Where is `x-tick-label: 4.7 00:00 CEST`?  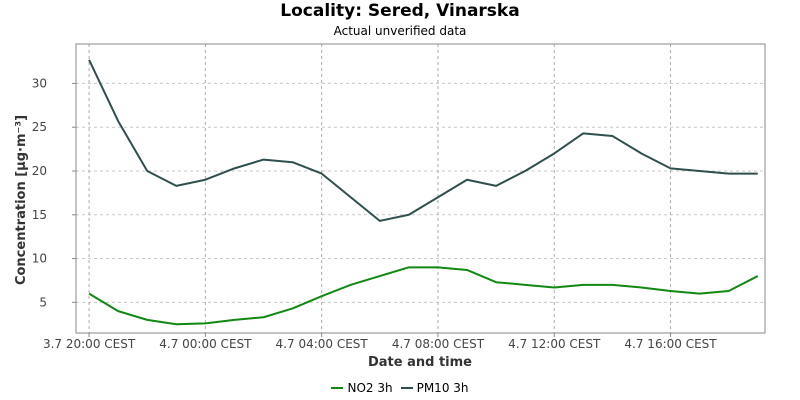 x-tick-label: 4.7 00:00 CEST is located at coordinates (205, 344).